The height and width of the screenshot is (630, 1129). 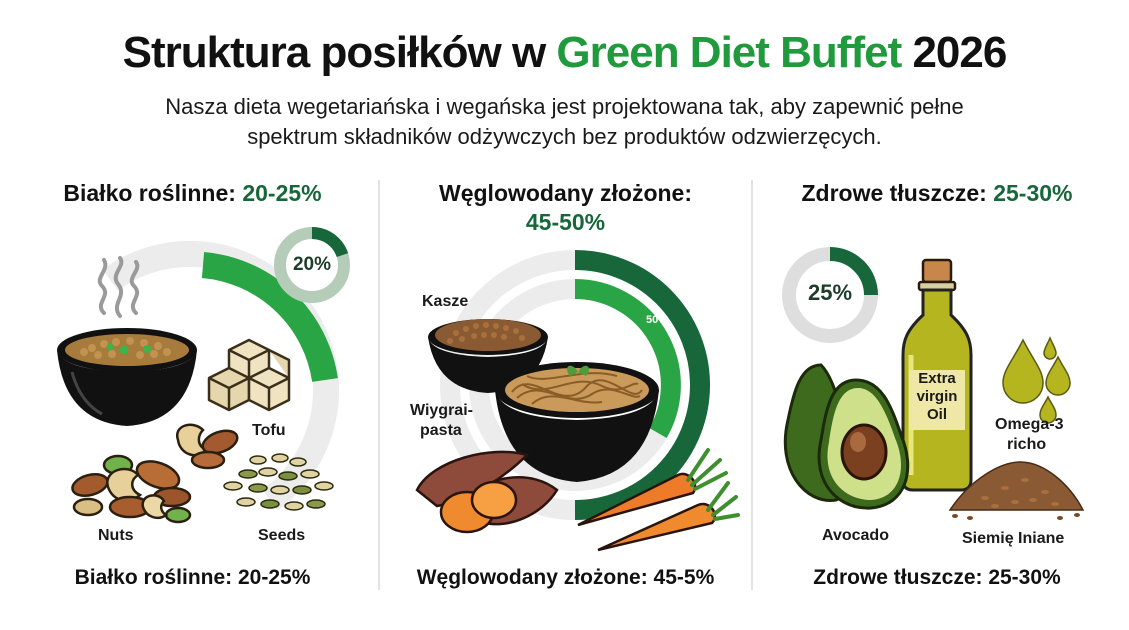 I want to click on divider-right, so click(x=752, y=385).